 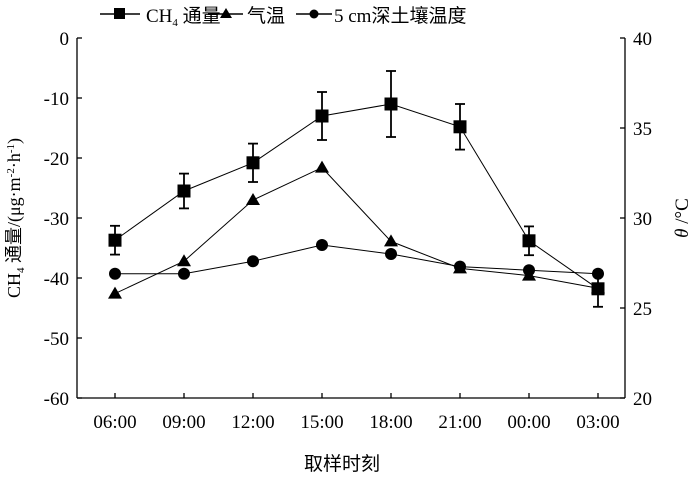 What do you see at coordinates (642, 309) in the screenshot?
I see `y2-tick-label: 25` at bounding box center [642, 309].